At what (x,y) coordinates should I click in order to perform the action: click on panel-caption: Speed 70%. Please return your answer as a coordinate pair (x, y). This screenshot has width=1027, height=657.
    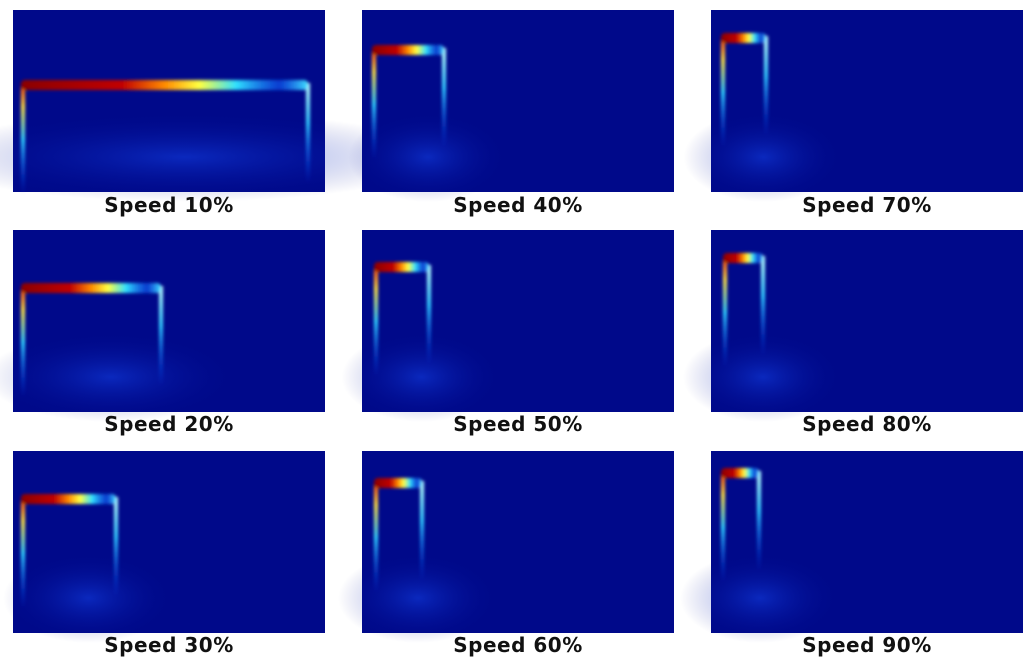
    Looking at the image, I should click on (867, 205).